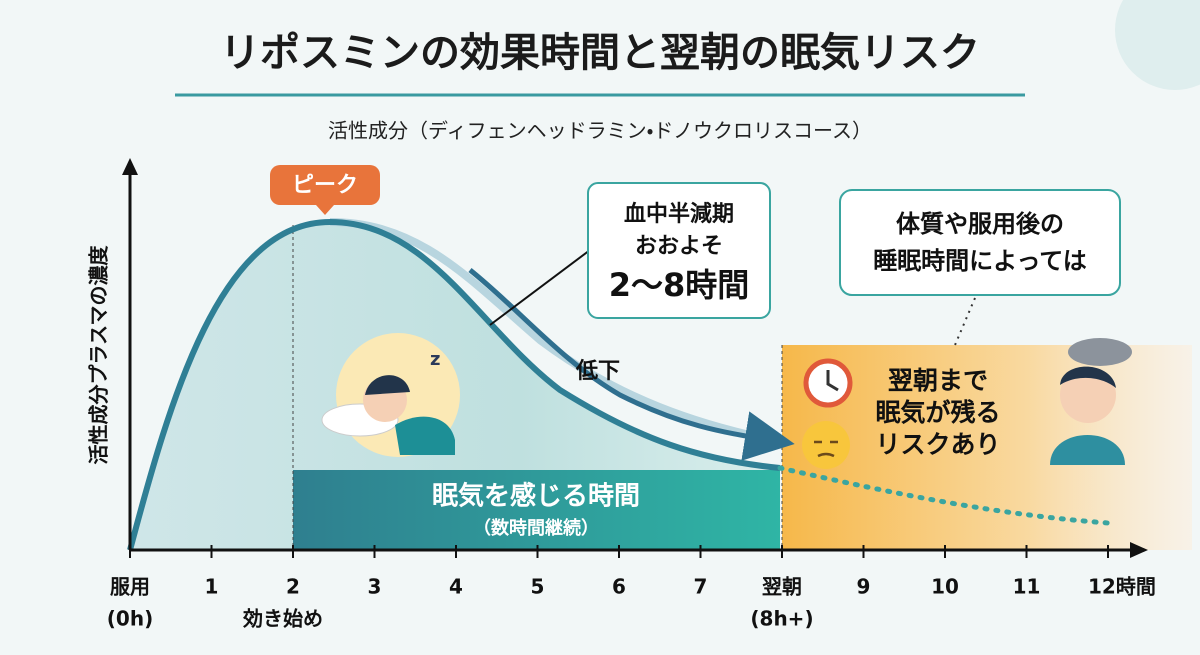 Image resolution: width=1200 pixels, height=655 pixels. Describe the element at coordinates (679, 214) in the screenshot. I see `callout-text: 血中半減期` at that location.